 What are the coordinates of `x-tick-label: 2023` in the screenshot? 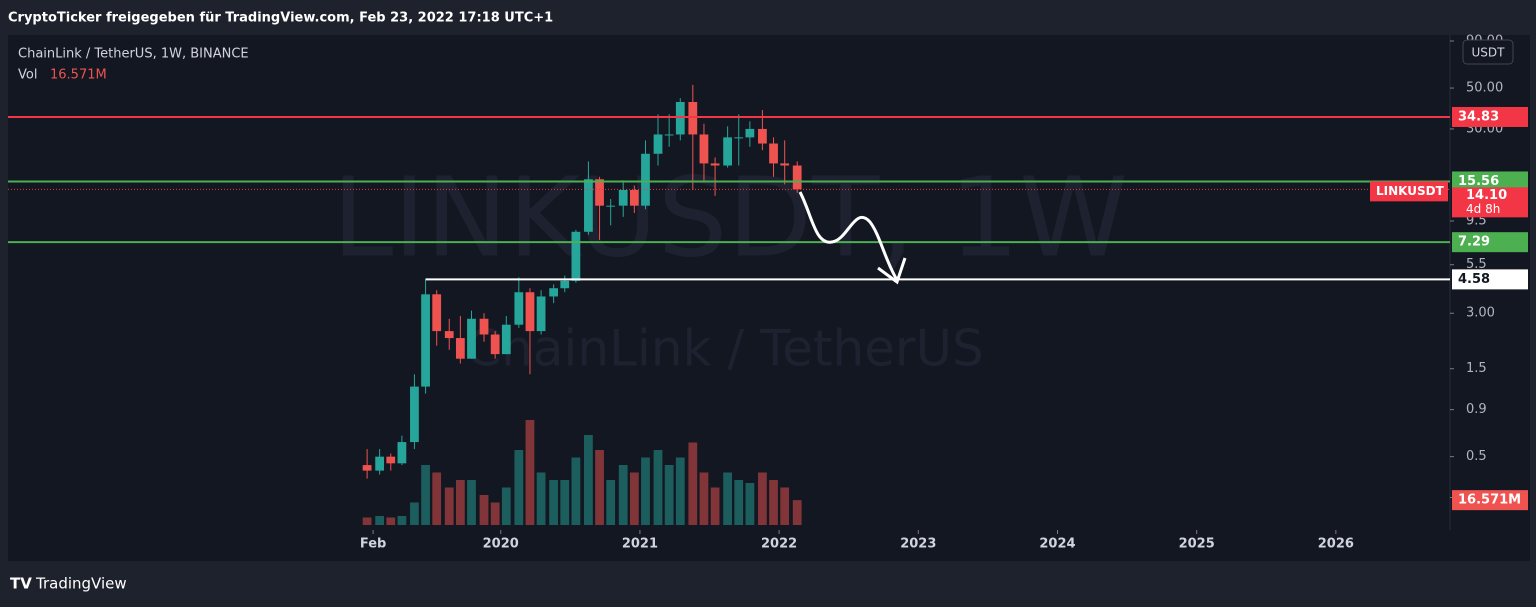 It's located at (918, 544).